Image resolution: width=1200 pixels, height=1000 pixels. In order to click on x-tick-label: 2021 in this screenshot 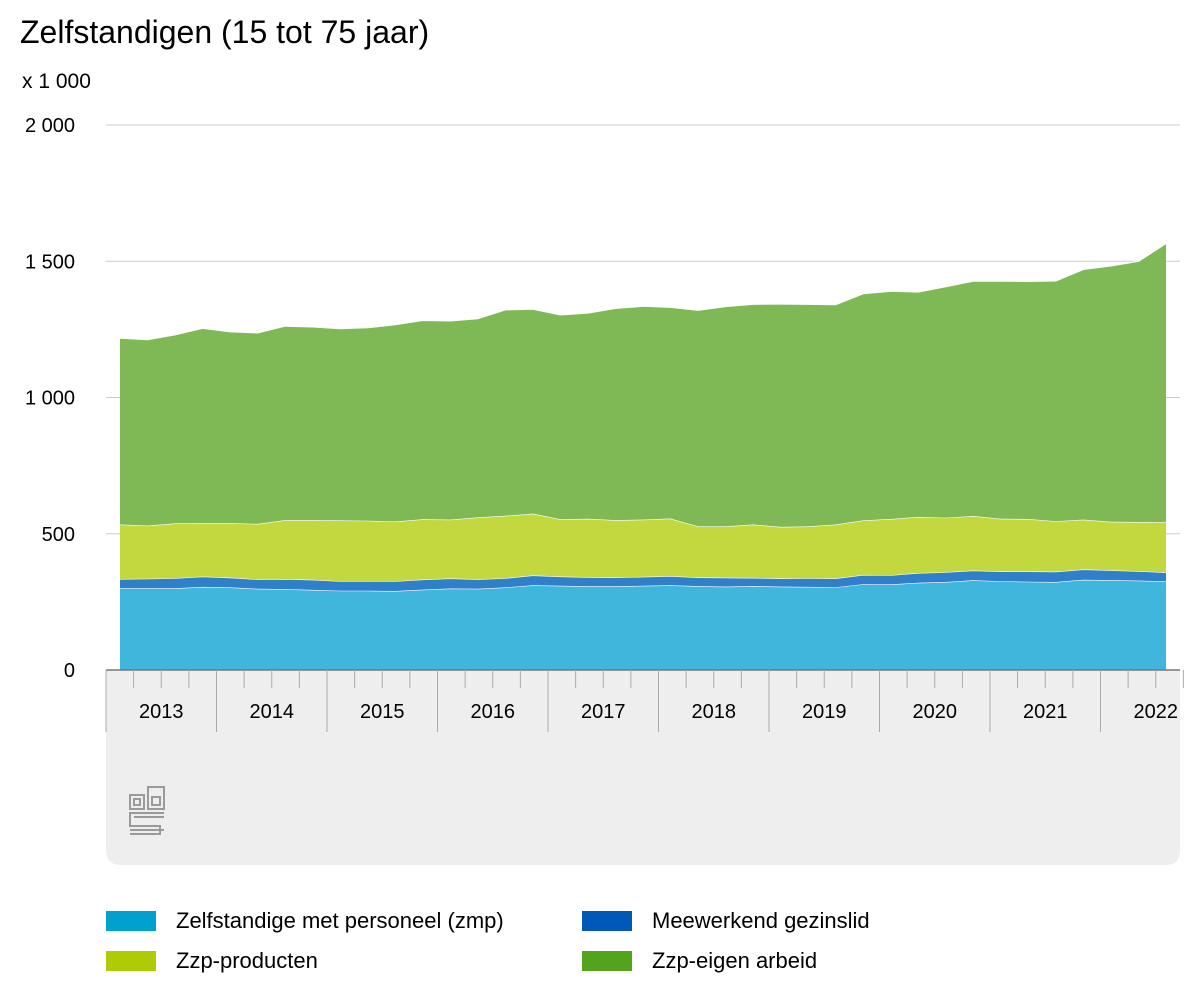, I will do `click(1045, 712)`.